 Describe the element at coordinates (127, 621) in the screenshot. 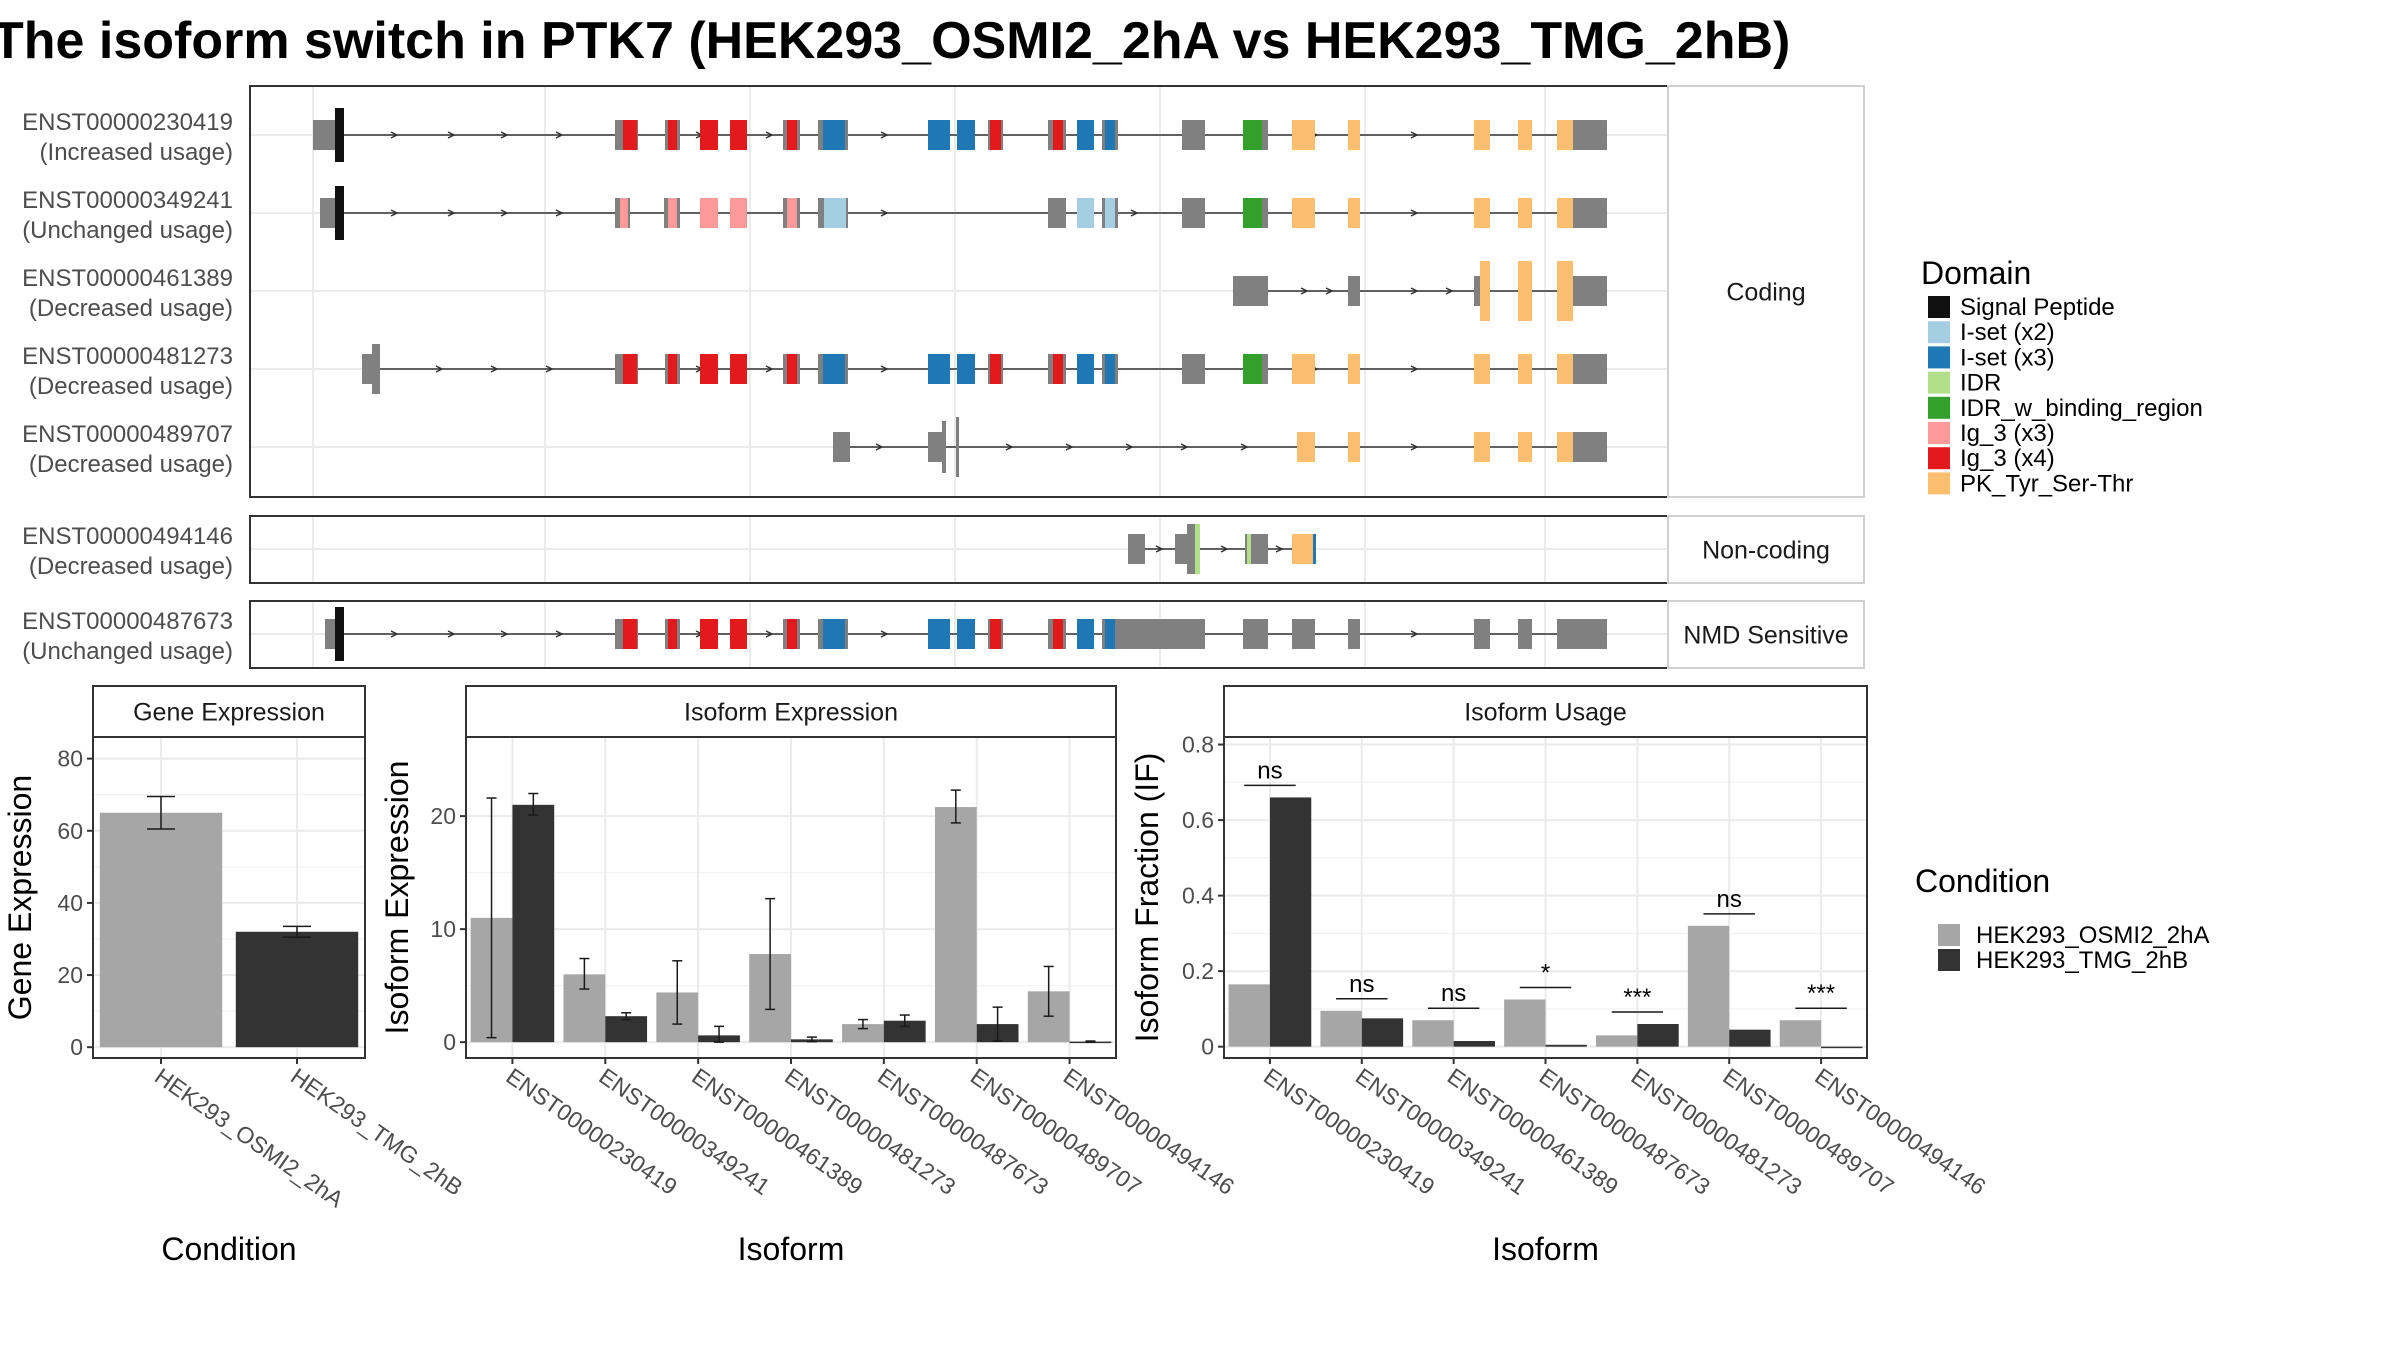

I see `transcript-id-label: ENST00000487673` at that location.